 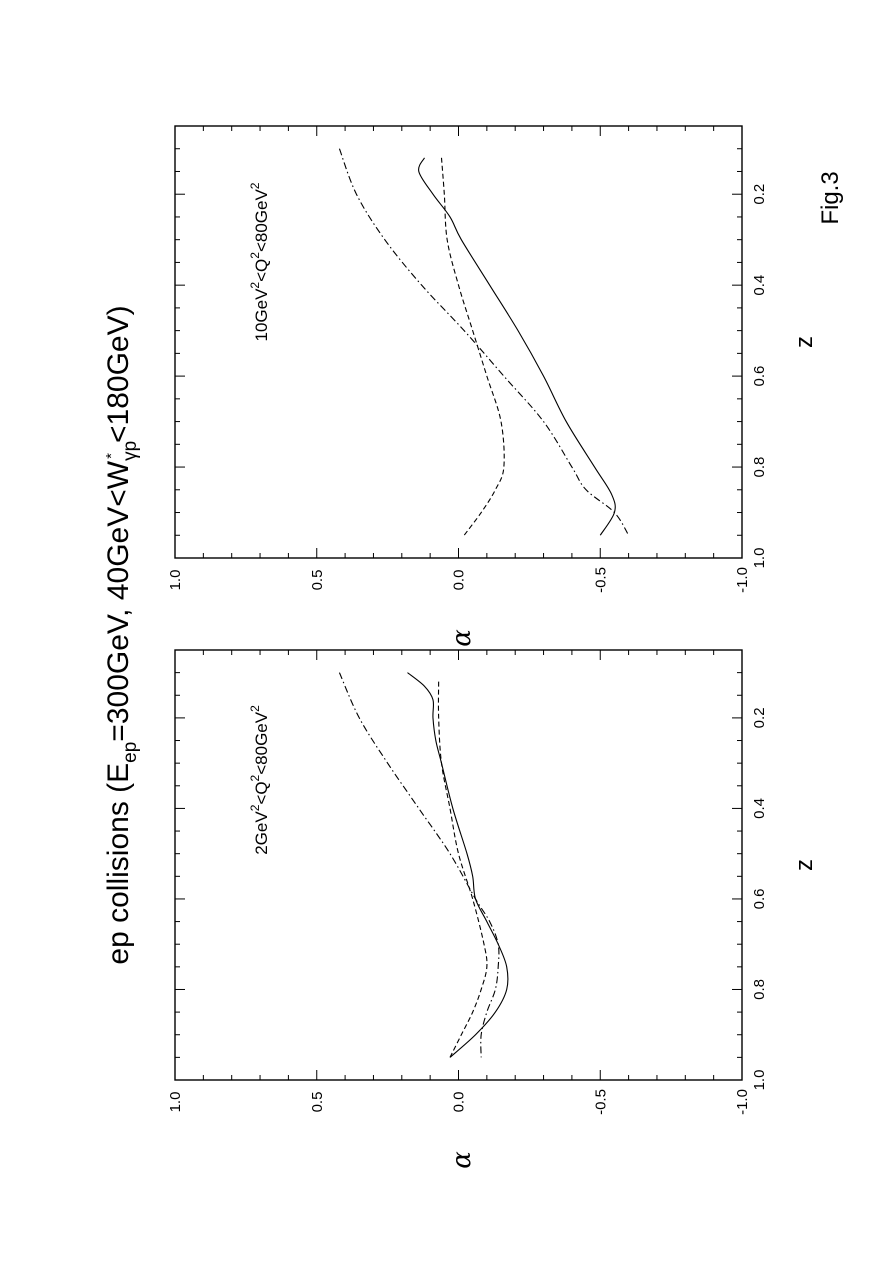 I want to click on right-annot-sup2: 2, so click(x=255, y=255).